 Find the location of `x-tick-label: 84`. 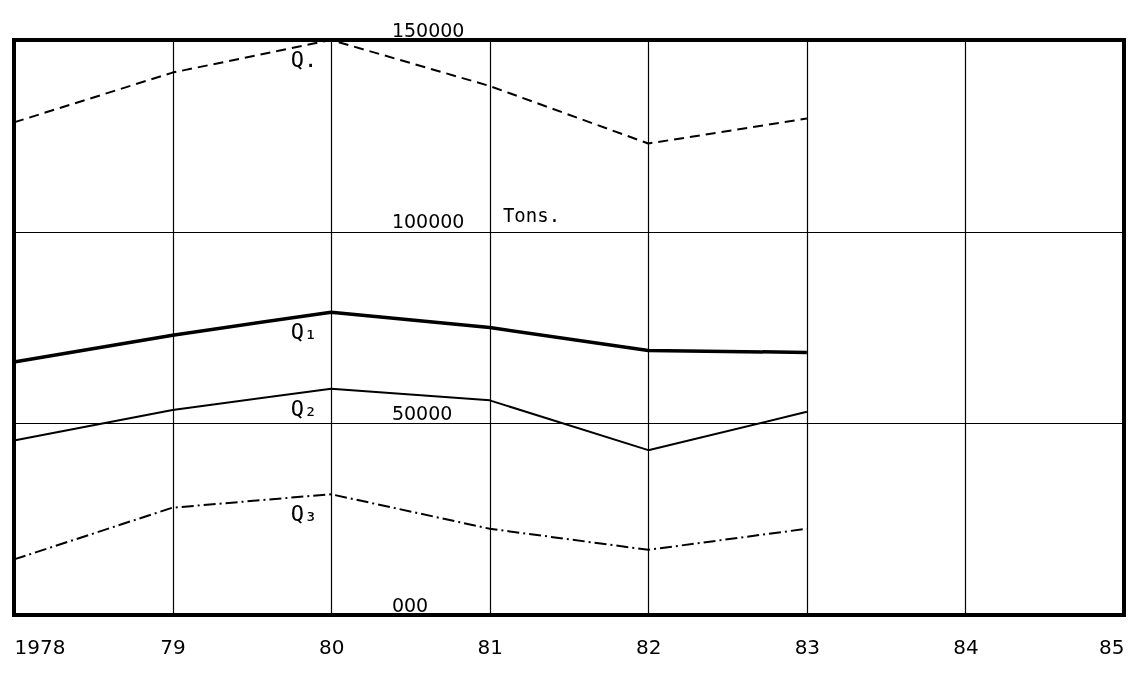

x-tick-label: 84 is located at coordinates (966, 646).